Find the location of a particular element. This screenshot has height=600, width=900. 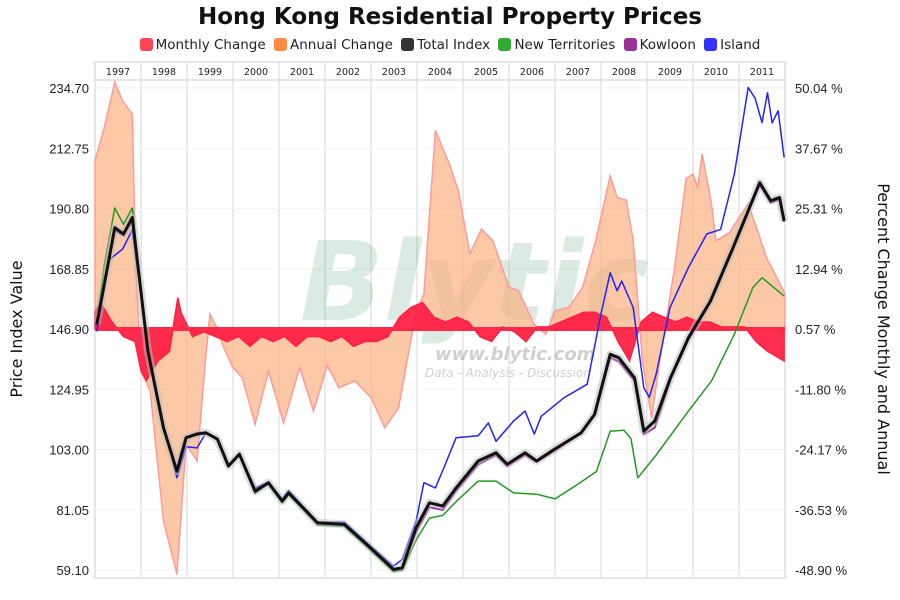

x-tick-label: 2008 is located at coordinates (624, 72).